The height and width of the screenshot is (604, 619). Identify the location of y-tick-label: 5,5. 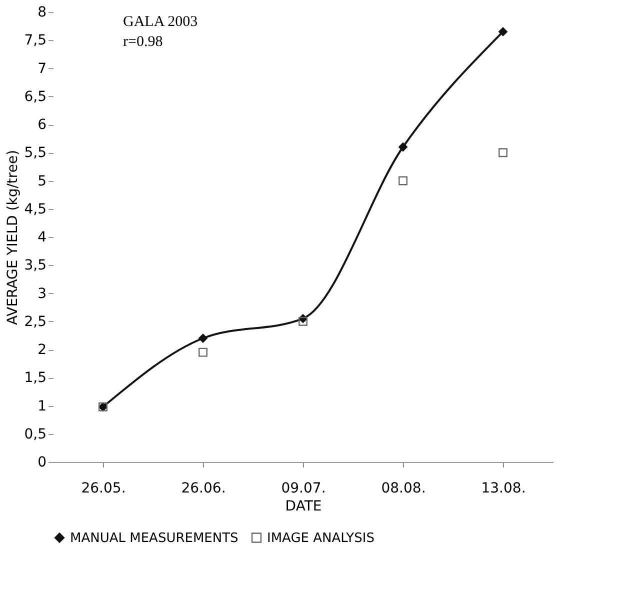
(35, 153).